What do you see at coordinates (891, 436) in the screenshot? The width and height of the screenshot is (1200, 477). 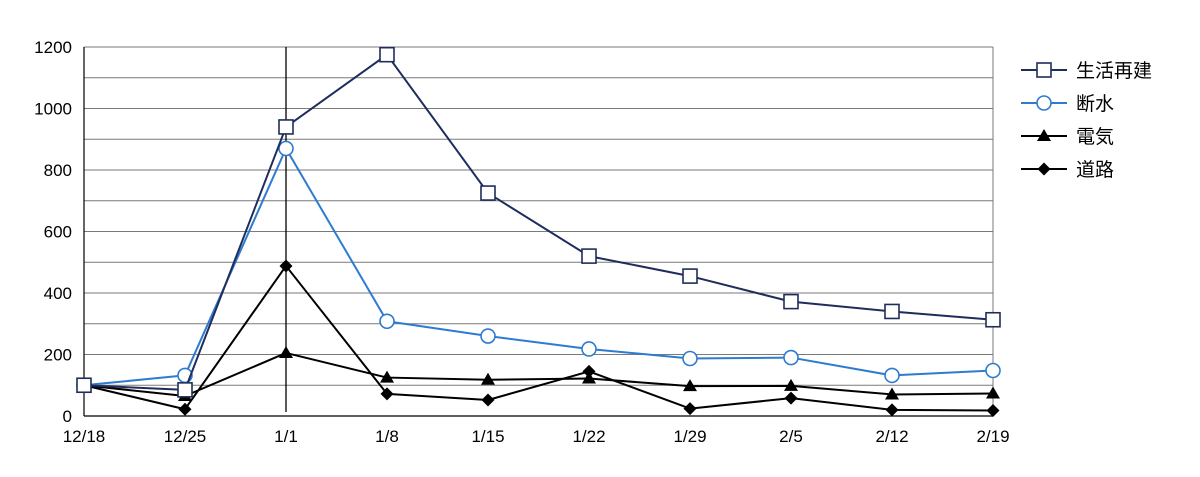 I see `x-tick-label: 2/12` at bounding box center [891, 436].